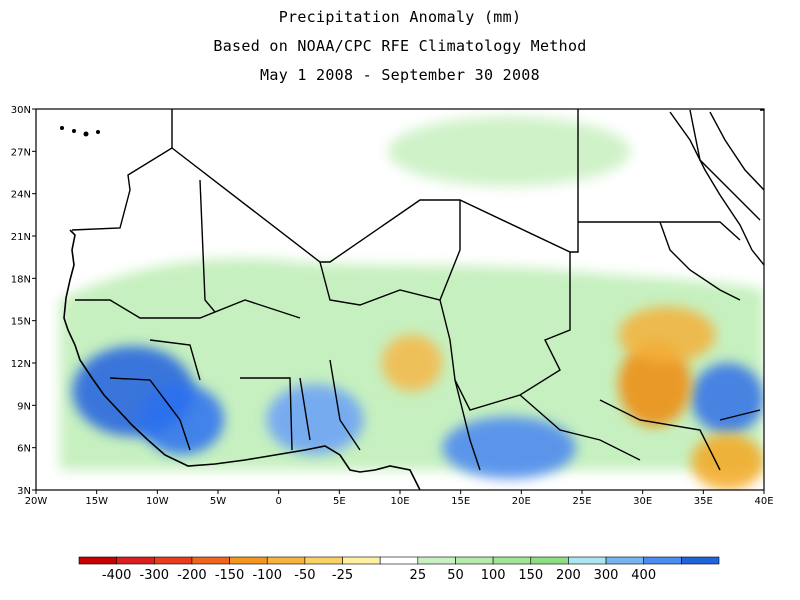  Describe the element at coordinates (267, 575) in the screenshot. I see `colorbar-label-4: -100` at that location.